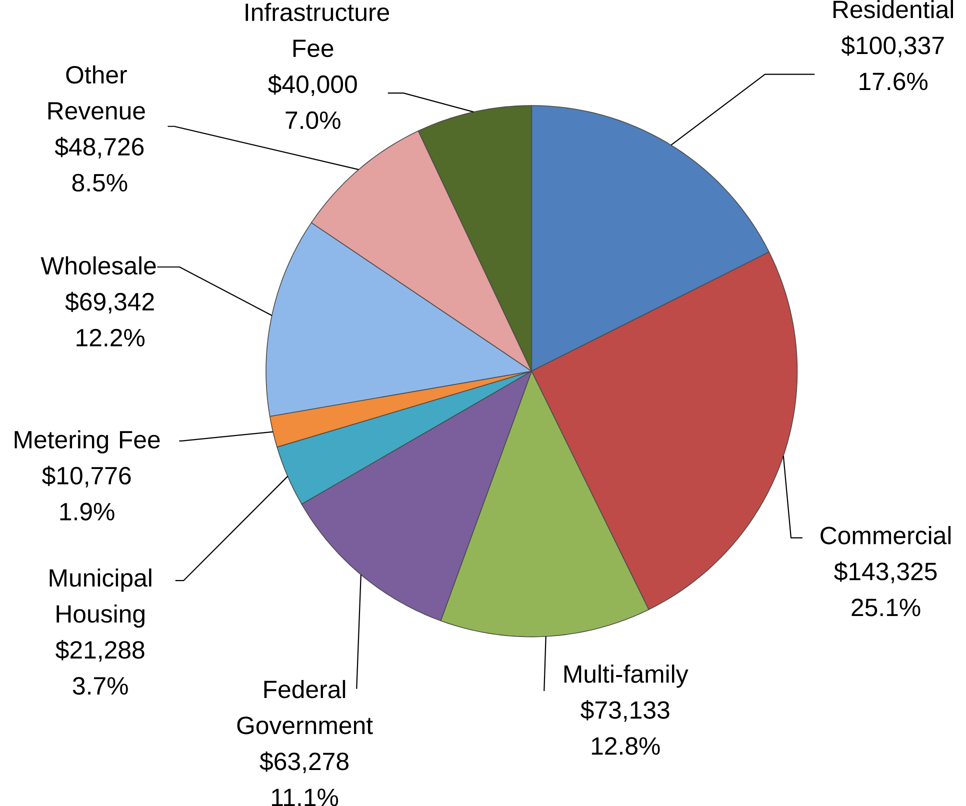 This screenshot has height=806, width=966. I want to click on slice-label: Municipal Housing, so click(101, 598).